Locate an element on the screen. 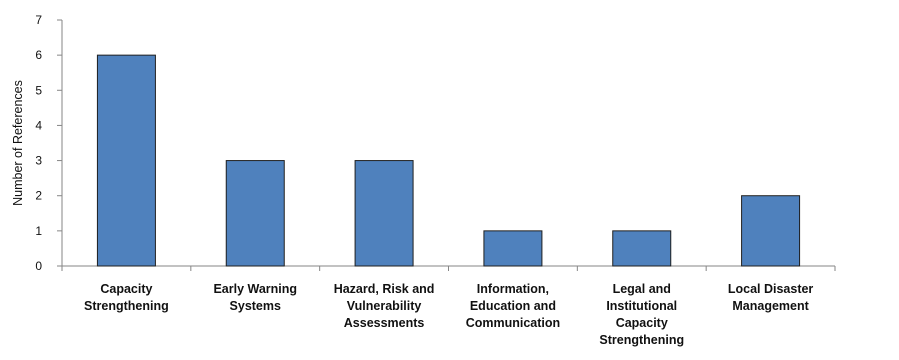 The width and height of the screenshot is (899, 360). x-category-label-line: Management is located at coordinates (770, 306).